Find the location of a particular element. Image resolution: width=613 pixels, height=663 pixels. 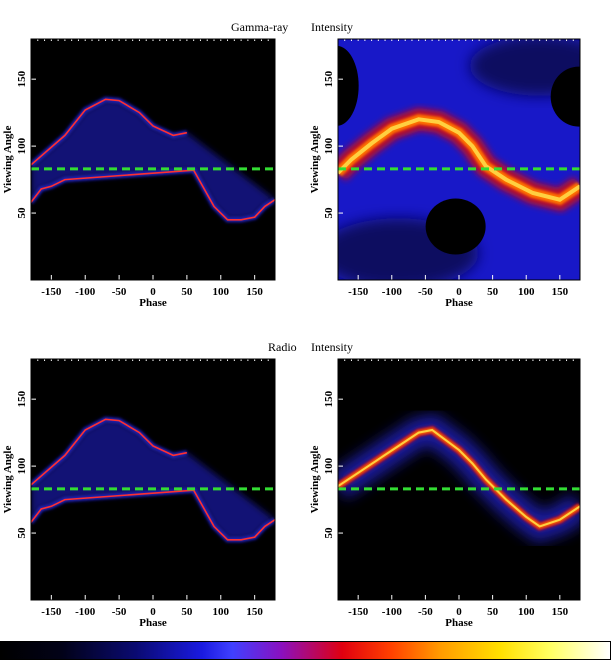

gamma-ray-title: Gamma-ray is located at coordinates (260, 27).